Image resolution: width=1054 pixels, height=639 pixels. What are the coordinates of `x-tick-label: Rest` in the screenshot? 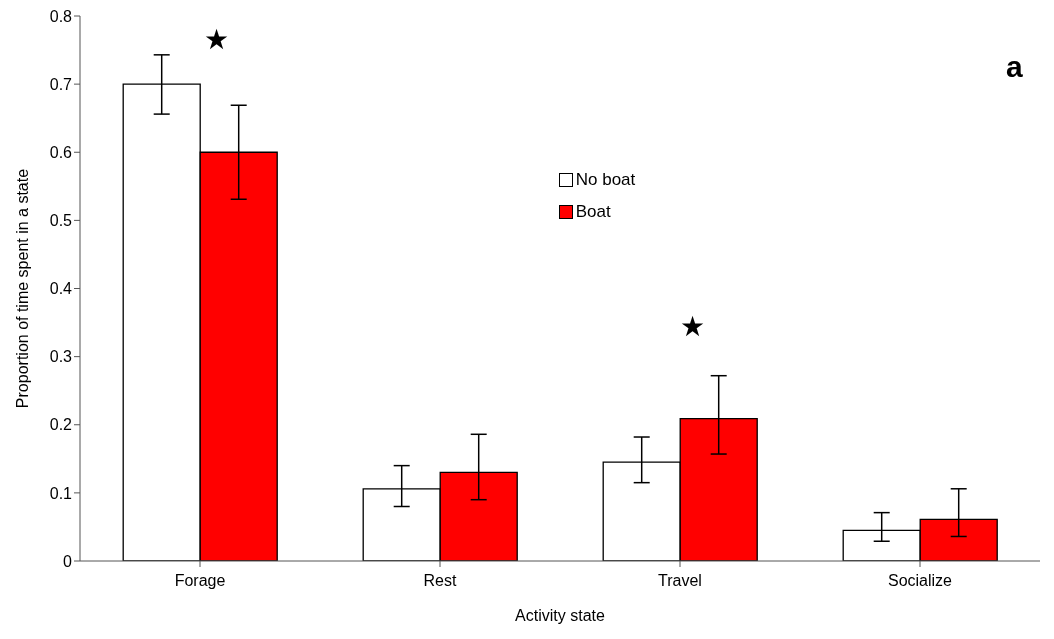 It's located at (440, 581).